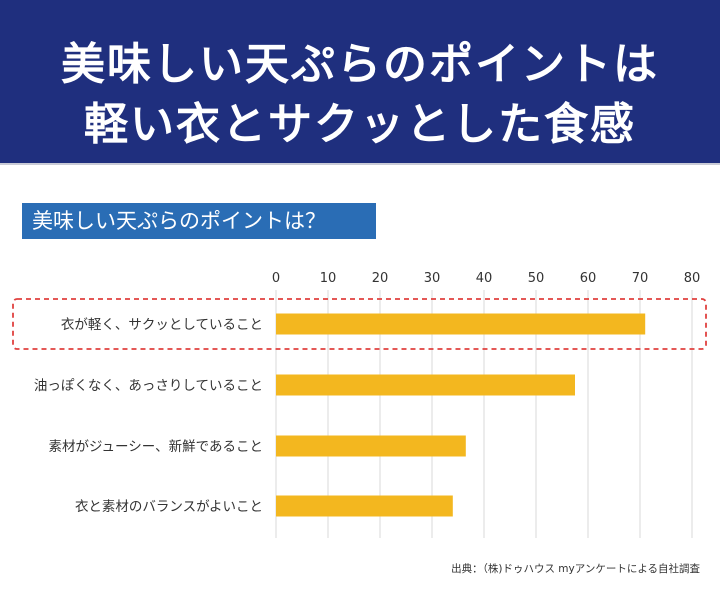 The image size is (720, 603). What do you see at coordinates (360, 124) in the screenshot?
I see `headline-line-2: 軽い衣とサクッとした食感` at bounding box center [360, 124].